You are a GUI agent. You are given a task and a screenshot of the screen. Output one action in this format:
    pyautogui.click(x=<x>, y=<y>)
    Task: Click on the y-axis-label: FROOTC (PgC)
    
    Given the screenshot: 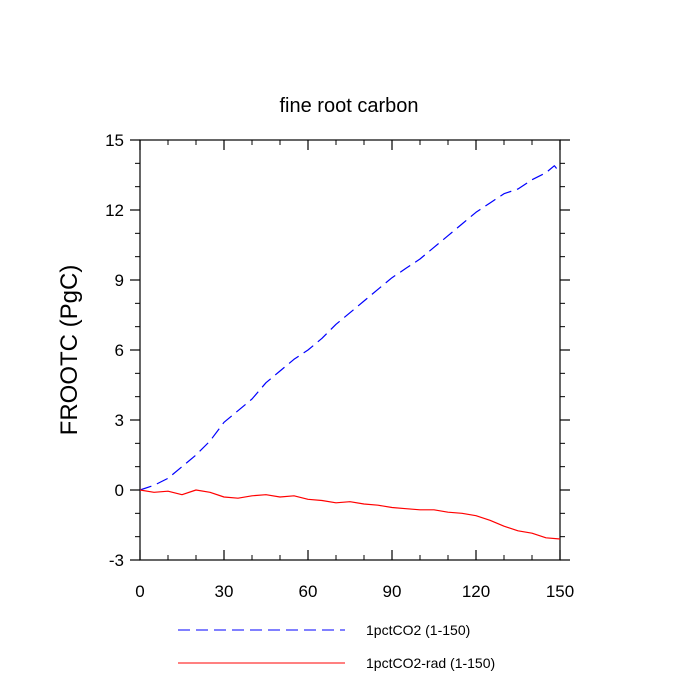 What is the action you would take?
    pyautogui.click(x=69, y=350)
    